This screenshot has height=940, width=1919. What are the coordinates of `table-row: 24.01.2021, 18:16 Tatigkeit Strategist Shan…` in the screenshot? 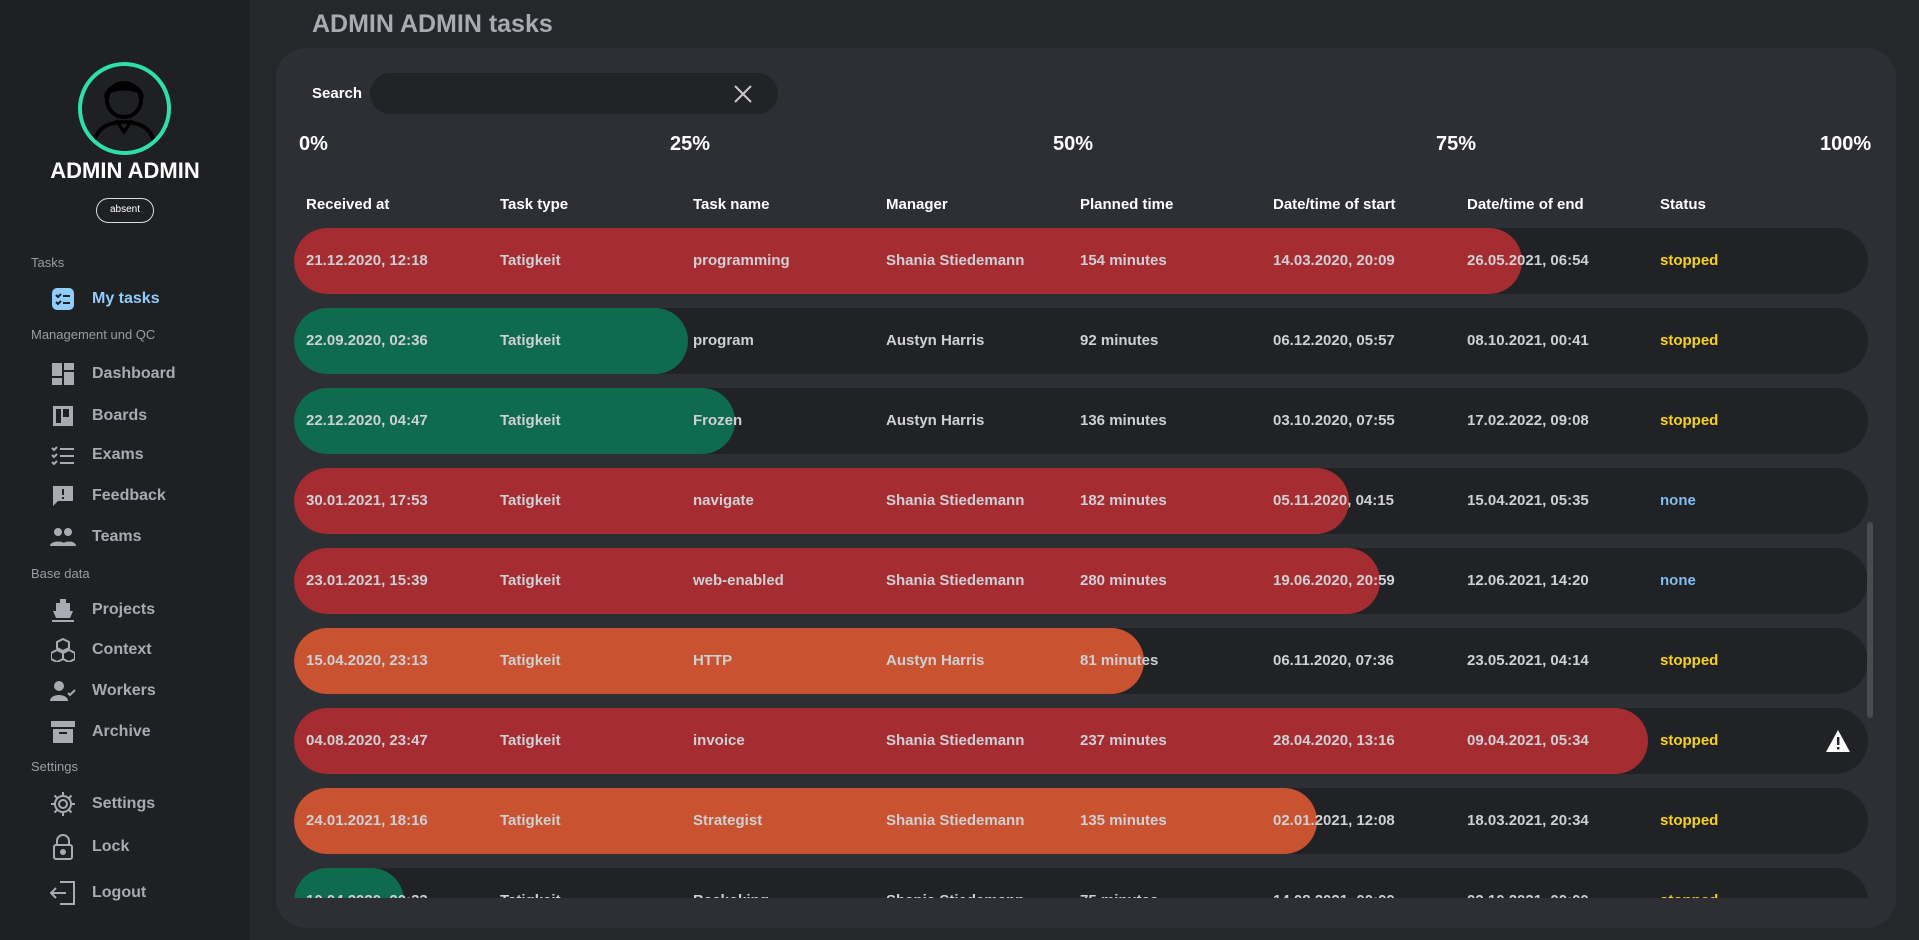 It's located at (1081, 821).